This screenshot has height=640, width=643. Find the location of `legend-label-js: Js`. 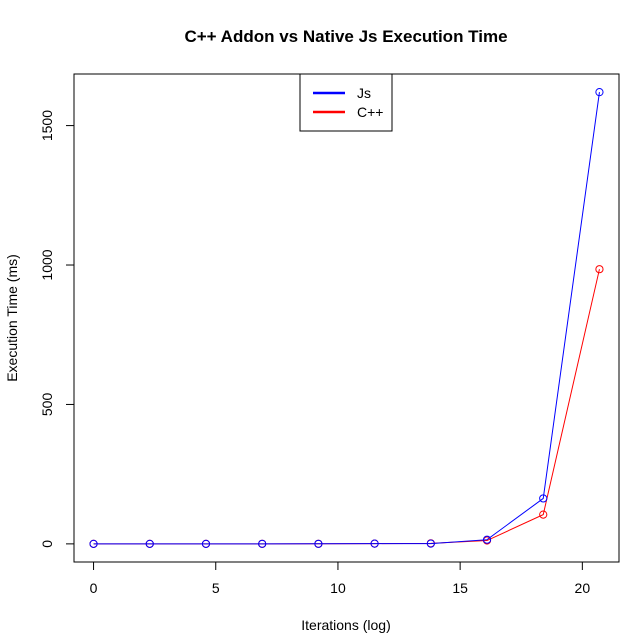

legend-label-js: Js is located at coordinates (364, 93).